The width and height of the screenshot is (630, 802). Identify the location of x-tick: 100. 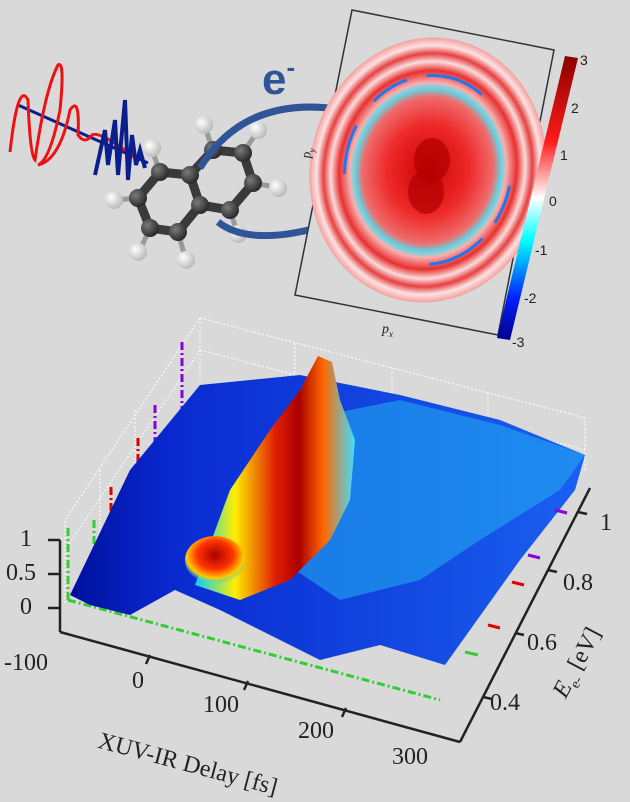
(221, 705).